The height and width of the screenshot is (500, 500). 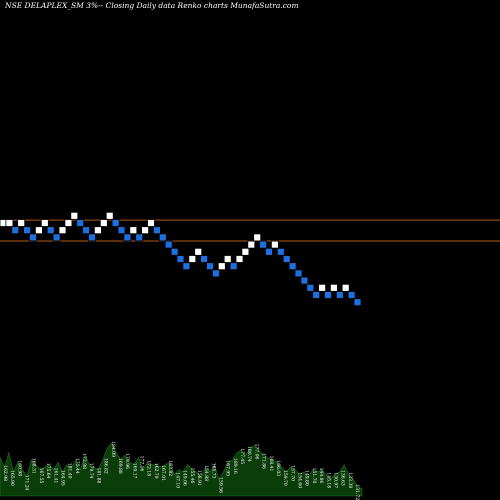 What do you see at coordinates (149, 468) in the screenshot?
I see `price-label: 172.18` at bounding box center [149, 468].